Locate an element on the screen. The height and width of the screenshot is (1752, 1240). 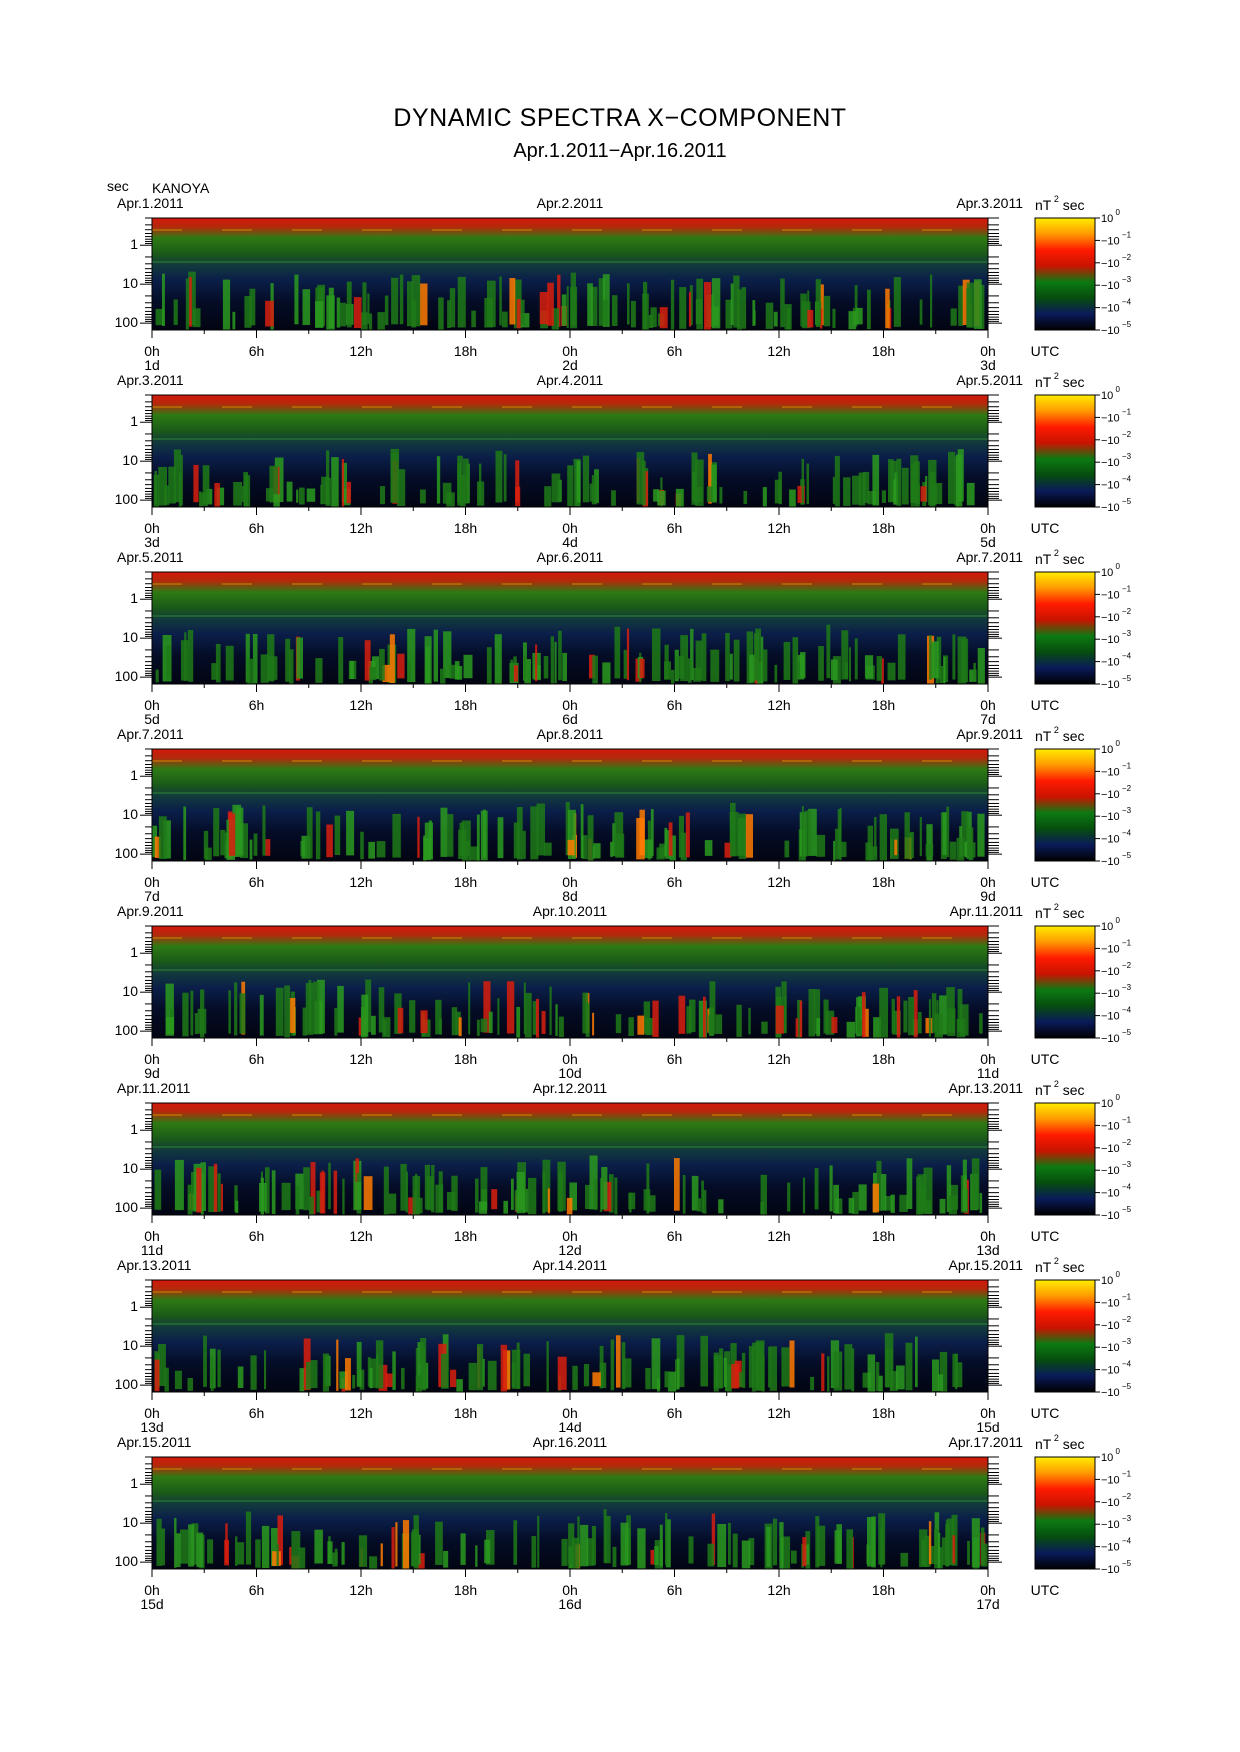
y-tick-label: 1 is located at coordinates (134, 421).